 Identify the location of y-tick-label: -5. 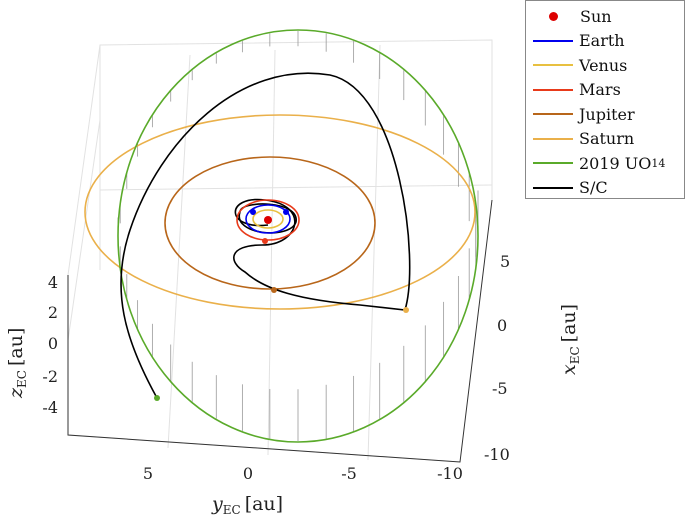
(349, 473).